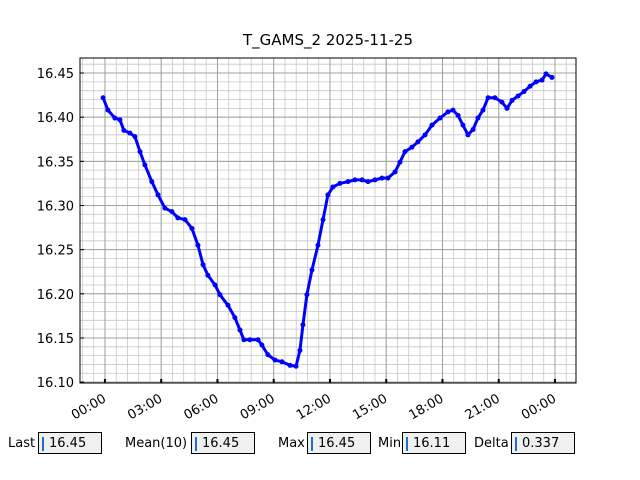 This screenshot has width=640, height=480. Describe the element at coordinates (327, 40) in the screenshot. I see `chart-title: T_GAMS_2 2025-11-25` at that location.